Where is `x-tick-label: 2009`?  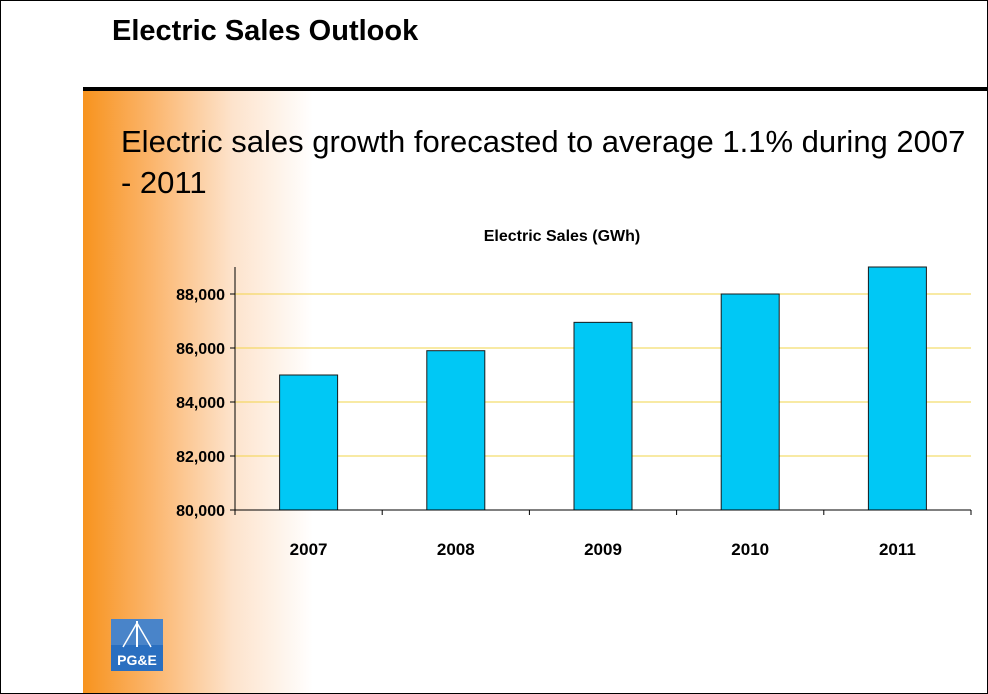
x-tick-label: 2009 is located at coordinates (603, 549).